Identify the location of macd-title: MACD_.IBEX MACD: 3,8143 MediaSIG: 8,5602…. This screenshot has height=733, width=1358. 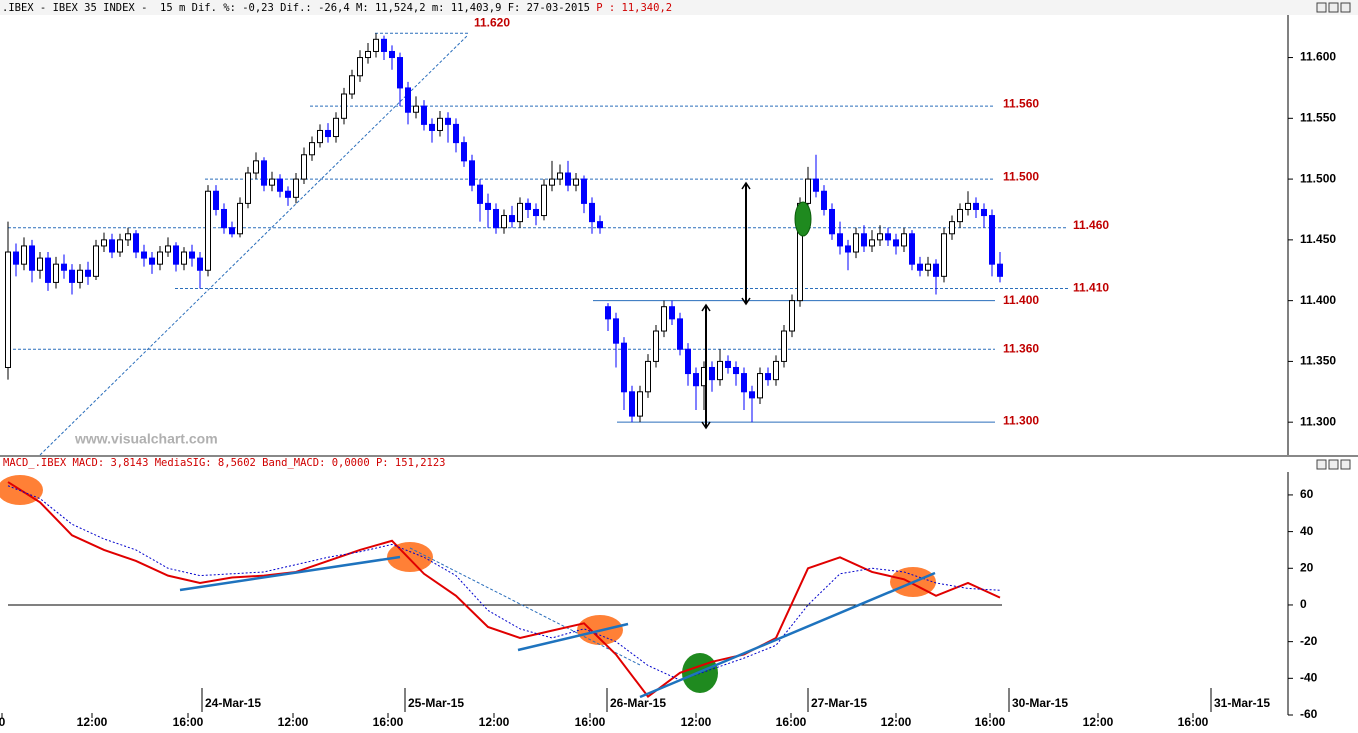
(224, 463).